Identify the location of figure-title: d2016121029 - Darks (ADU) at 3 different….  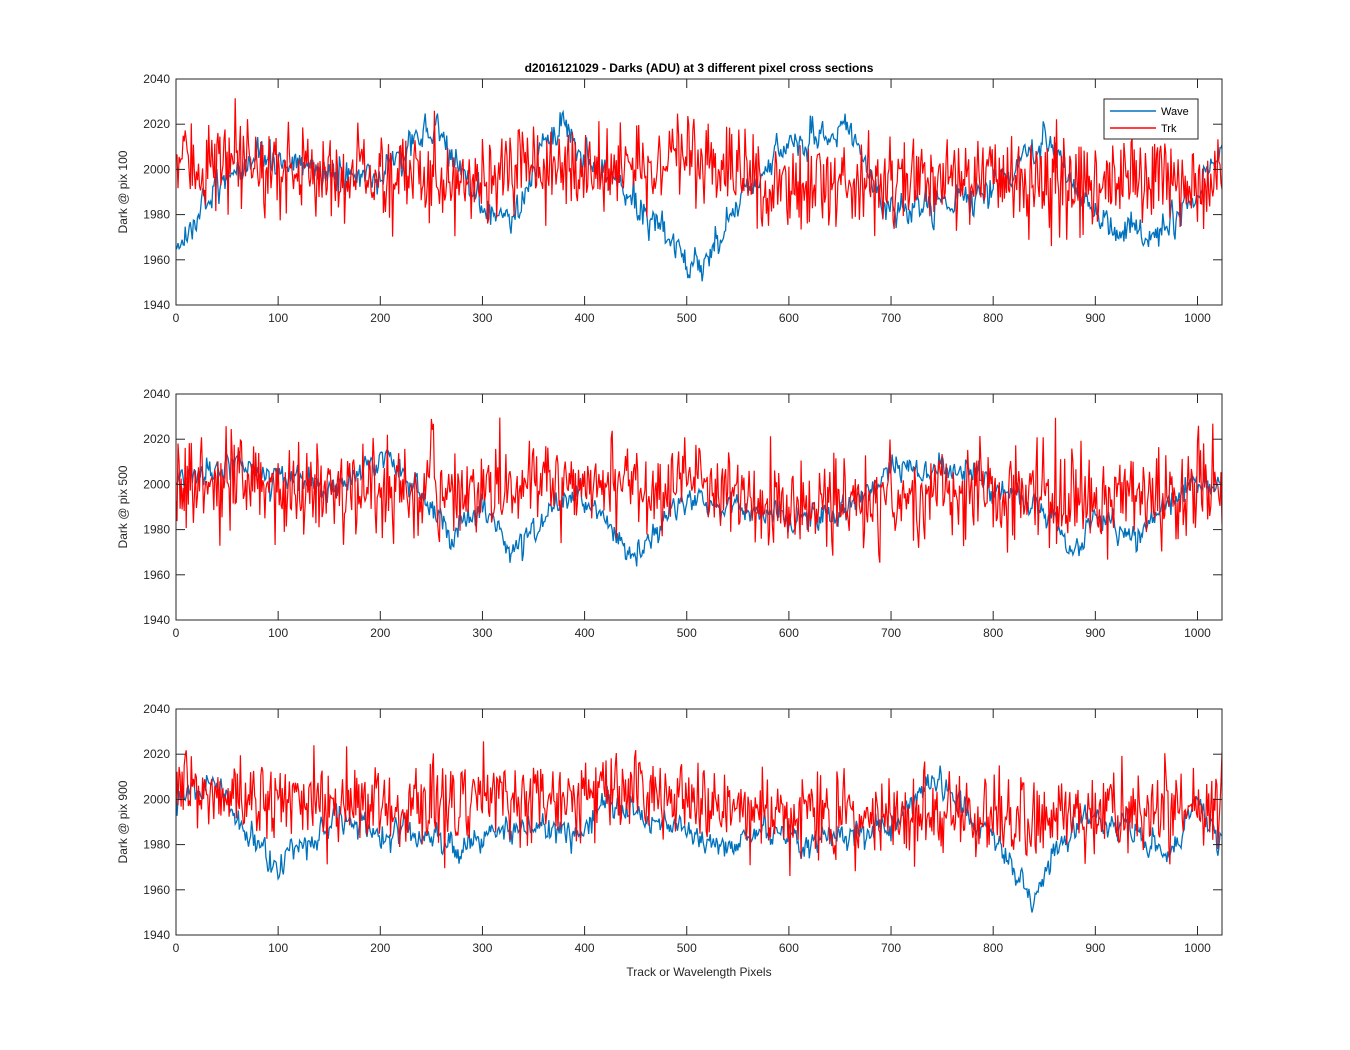
(699, 68).